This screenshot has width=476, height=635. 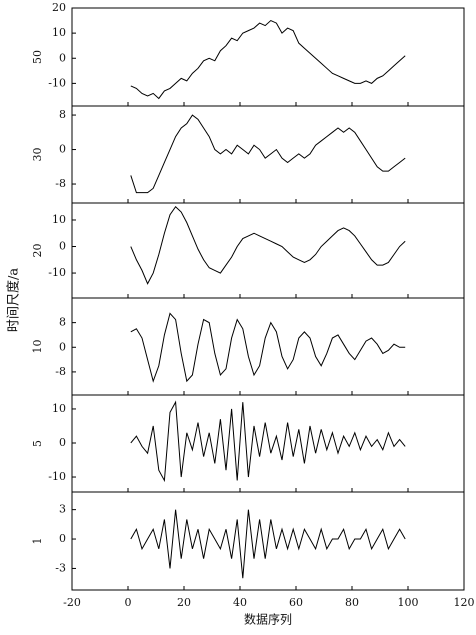 What do you see at coordinates (37, 251) in the screenshot?
I see `panel-label: 20` at bounding box center [37, 251].